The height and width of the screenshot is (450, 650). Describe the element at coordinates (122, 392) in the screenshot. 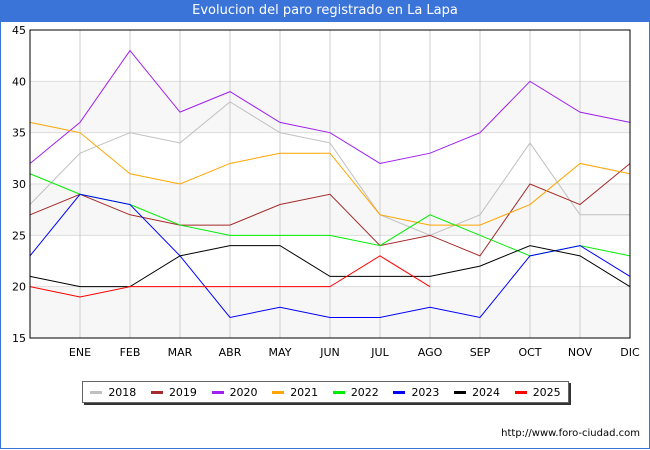

I see `legend-label: 2018` at that location.